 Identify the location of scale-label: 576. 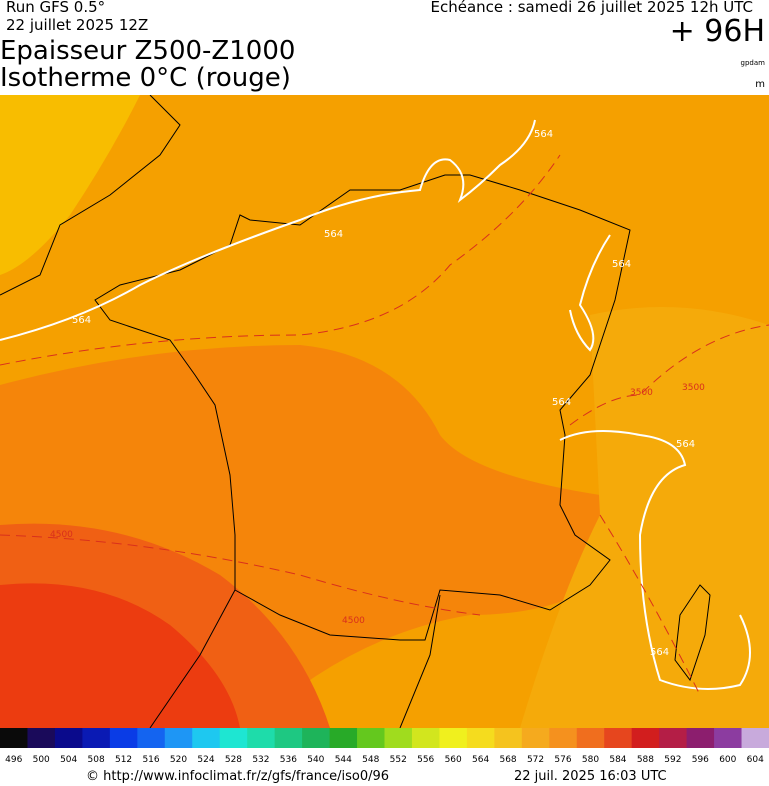
(562, 760).